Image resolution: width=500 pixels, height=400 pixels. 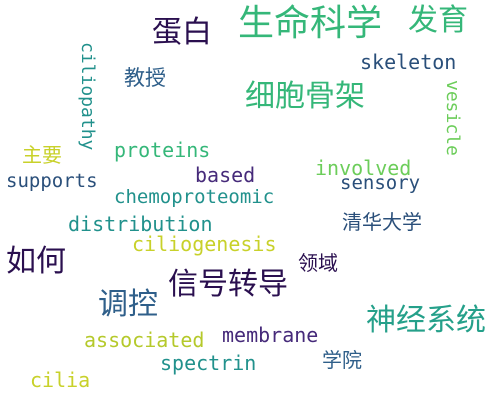 I want to click on word-nervous-system: 神经系统, so click(x=426, y=320).